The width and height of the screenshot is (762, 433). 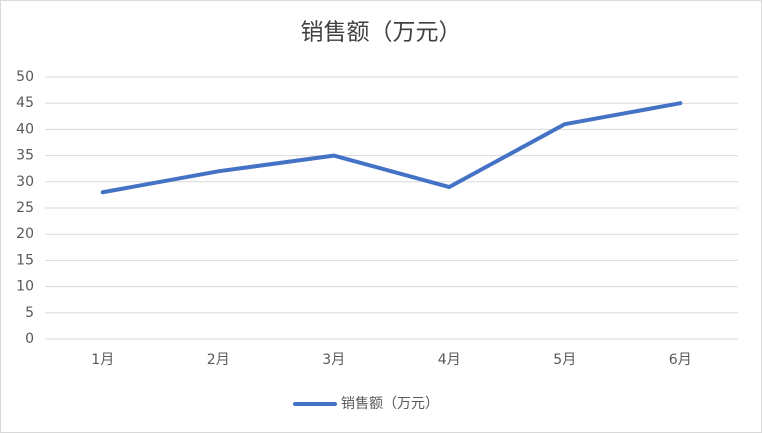 What do you see at coordinates (25, 182) in the screenshot?
I see `y-tick-label: 30` at bounding box center [25, 182].